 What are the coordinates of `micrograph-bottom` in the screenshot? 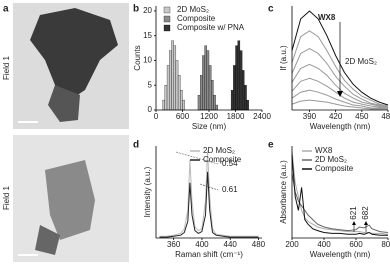 It's located at (71, 198).